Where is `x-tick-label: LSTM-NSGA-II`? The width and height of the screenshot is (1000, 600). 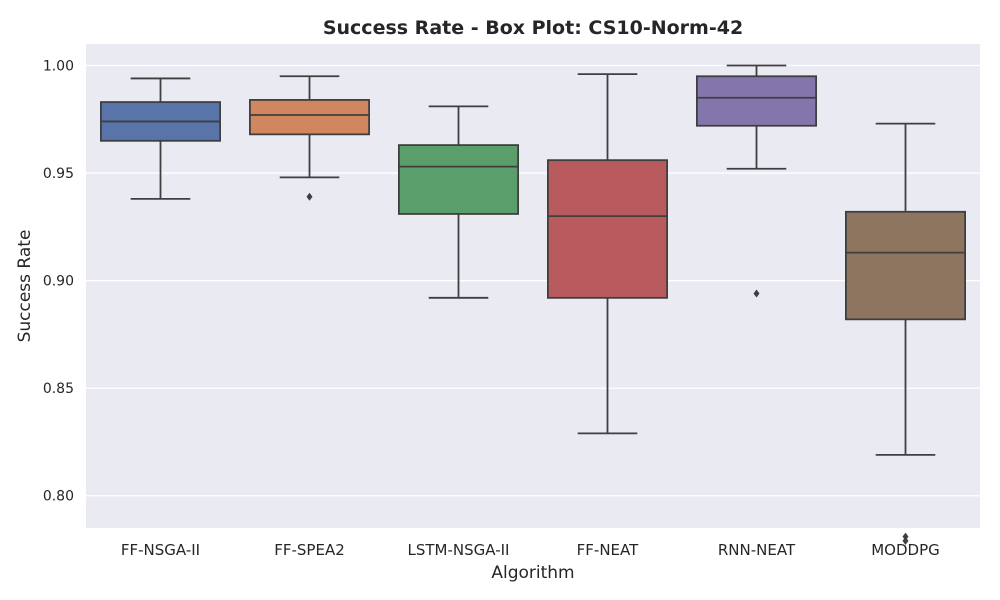 x-tick-label: LSTM-NSGA-II is located at coordinates (459, 550).